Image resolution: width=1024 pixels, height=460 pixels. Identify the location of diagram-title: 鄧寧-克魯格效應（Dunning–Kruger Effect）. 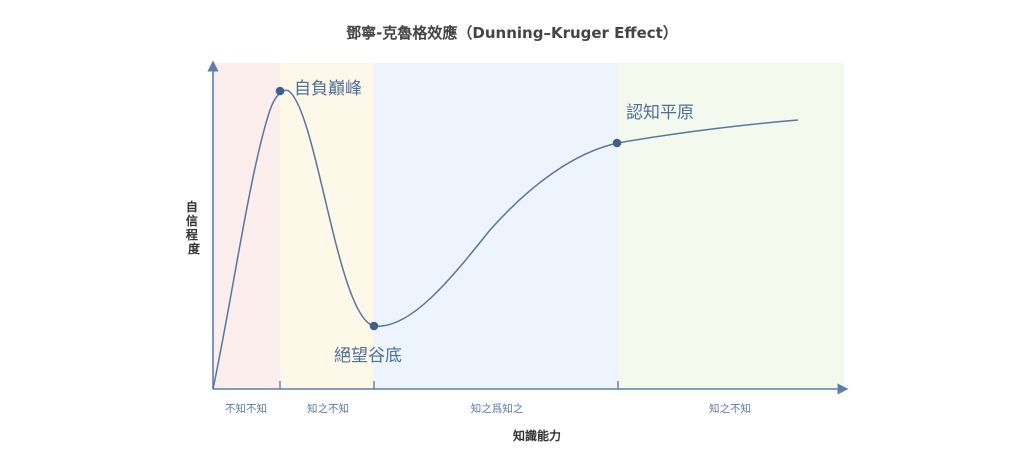
(512, 33).